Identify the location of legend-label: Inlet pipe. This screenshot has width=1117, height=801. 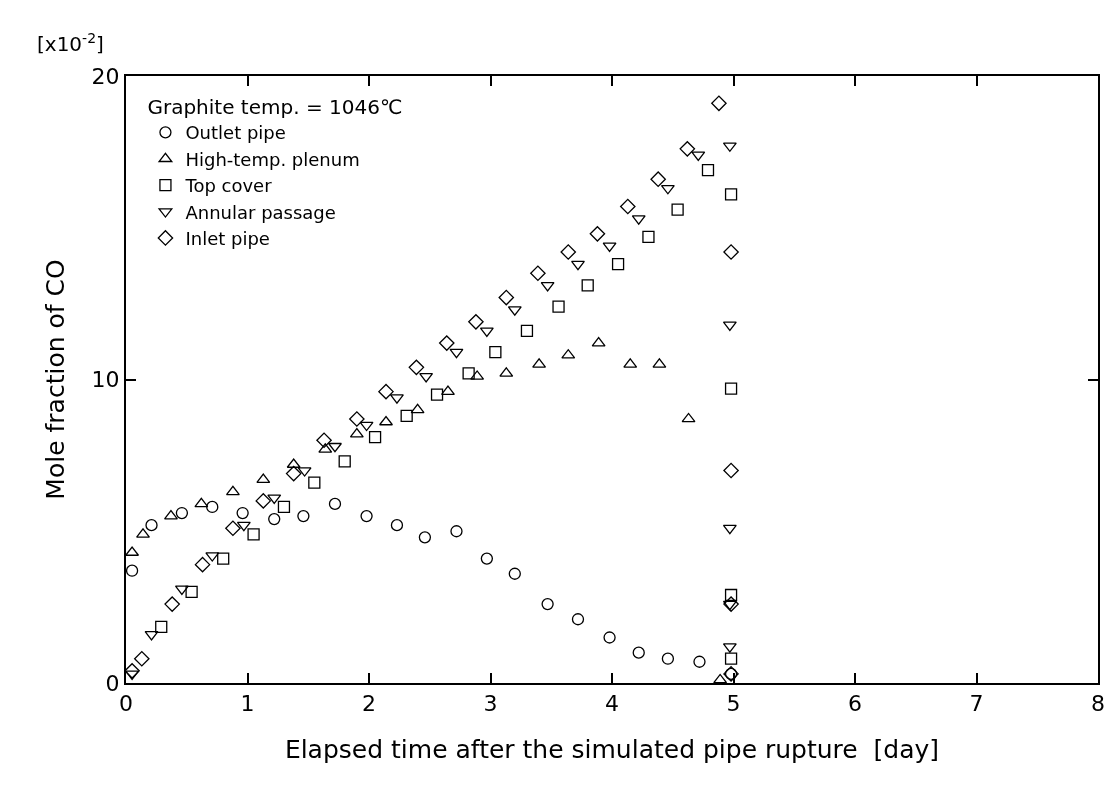
(227, 238).